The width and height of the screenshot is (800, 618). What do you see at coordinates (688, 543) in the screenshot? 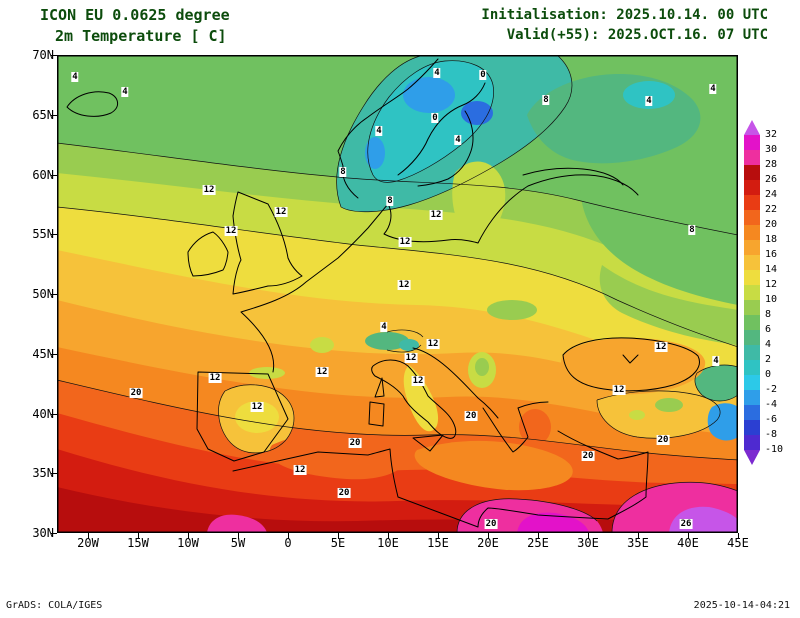
I see `lon-label: 40E` at bounding box center [688, 543].